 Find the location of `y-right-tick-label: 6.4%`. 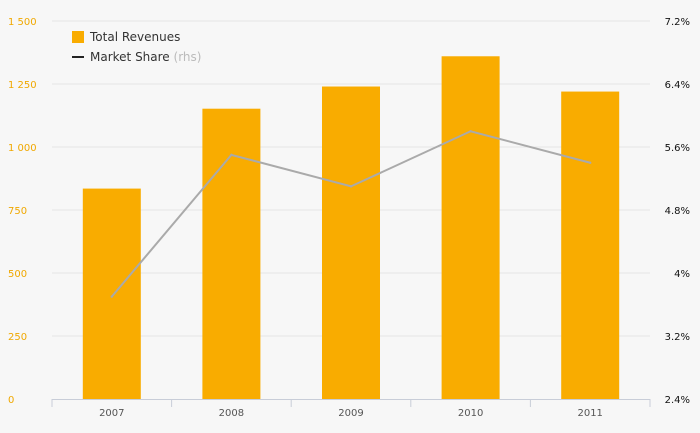

y-right-tick-label: 6.4% is located at coordinates (677, 85).